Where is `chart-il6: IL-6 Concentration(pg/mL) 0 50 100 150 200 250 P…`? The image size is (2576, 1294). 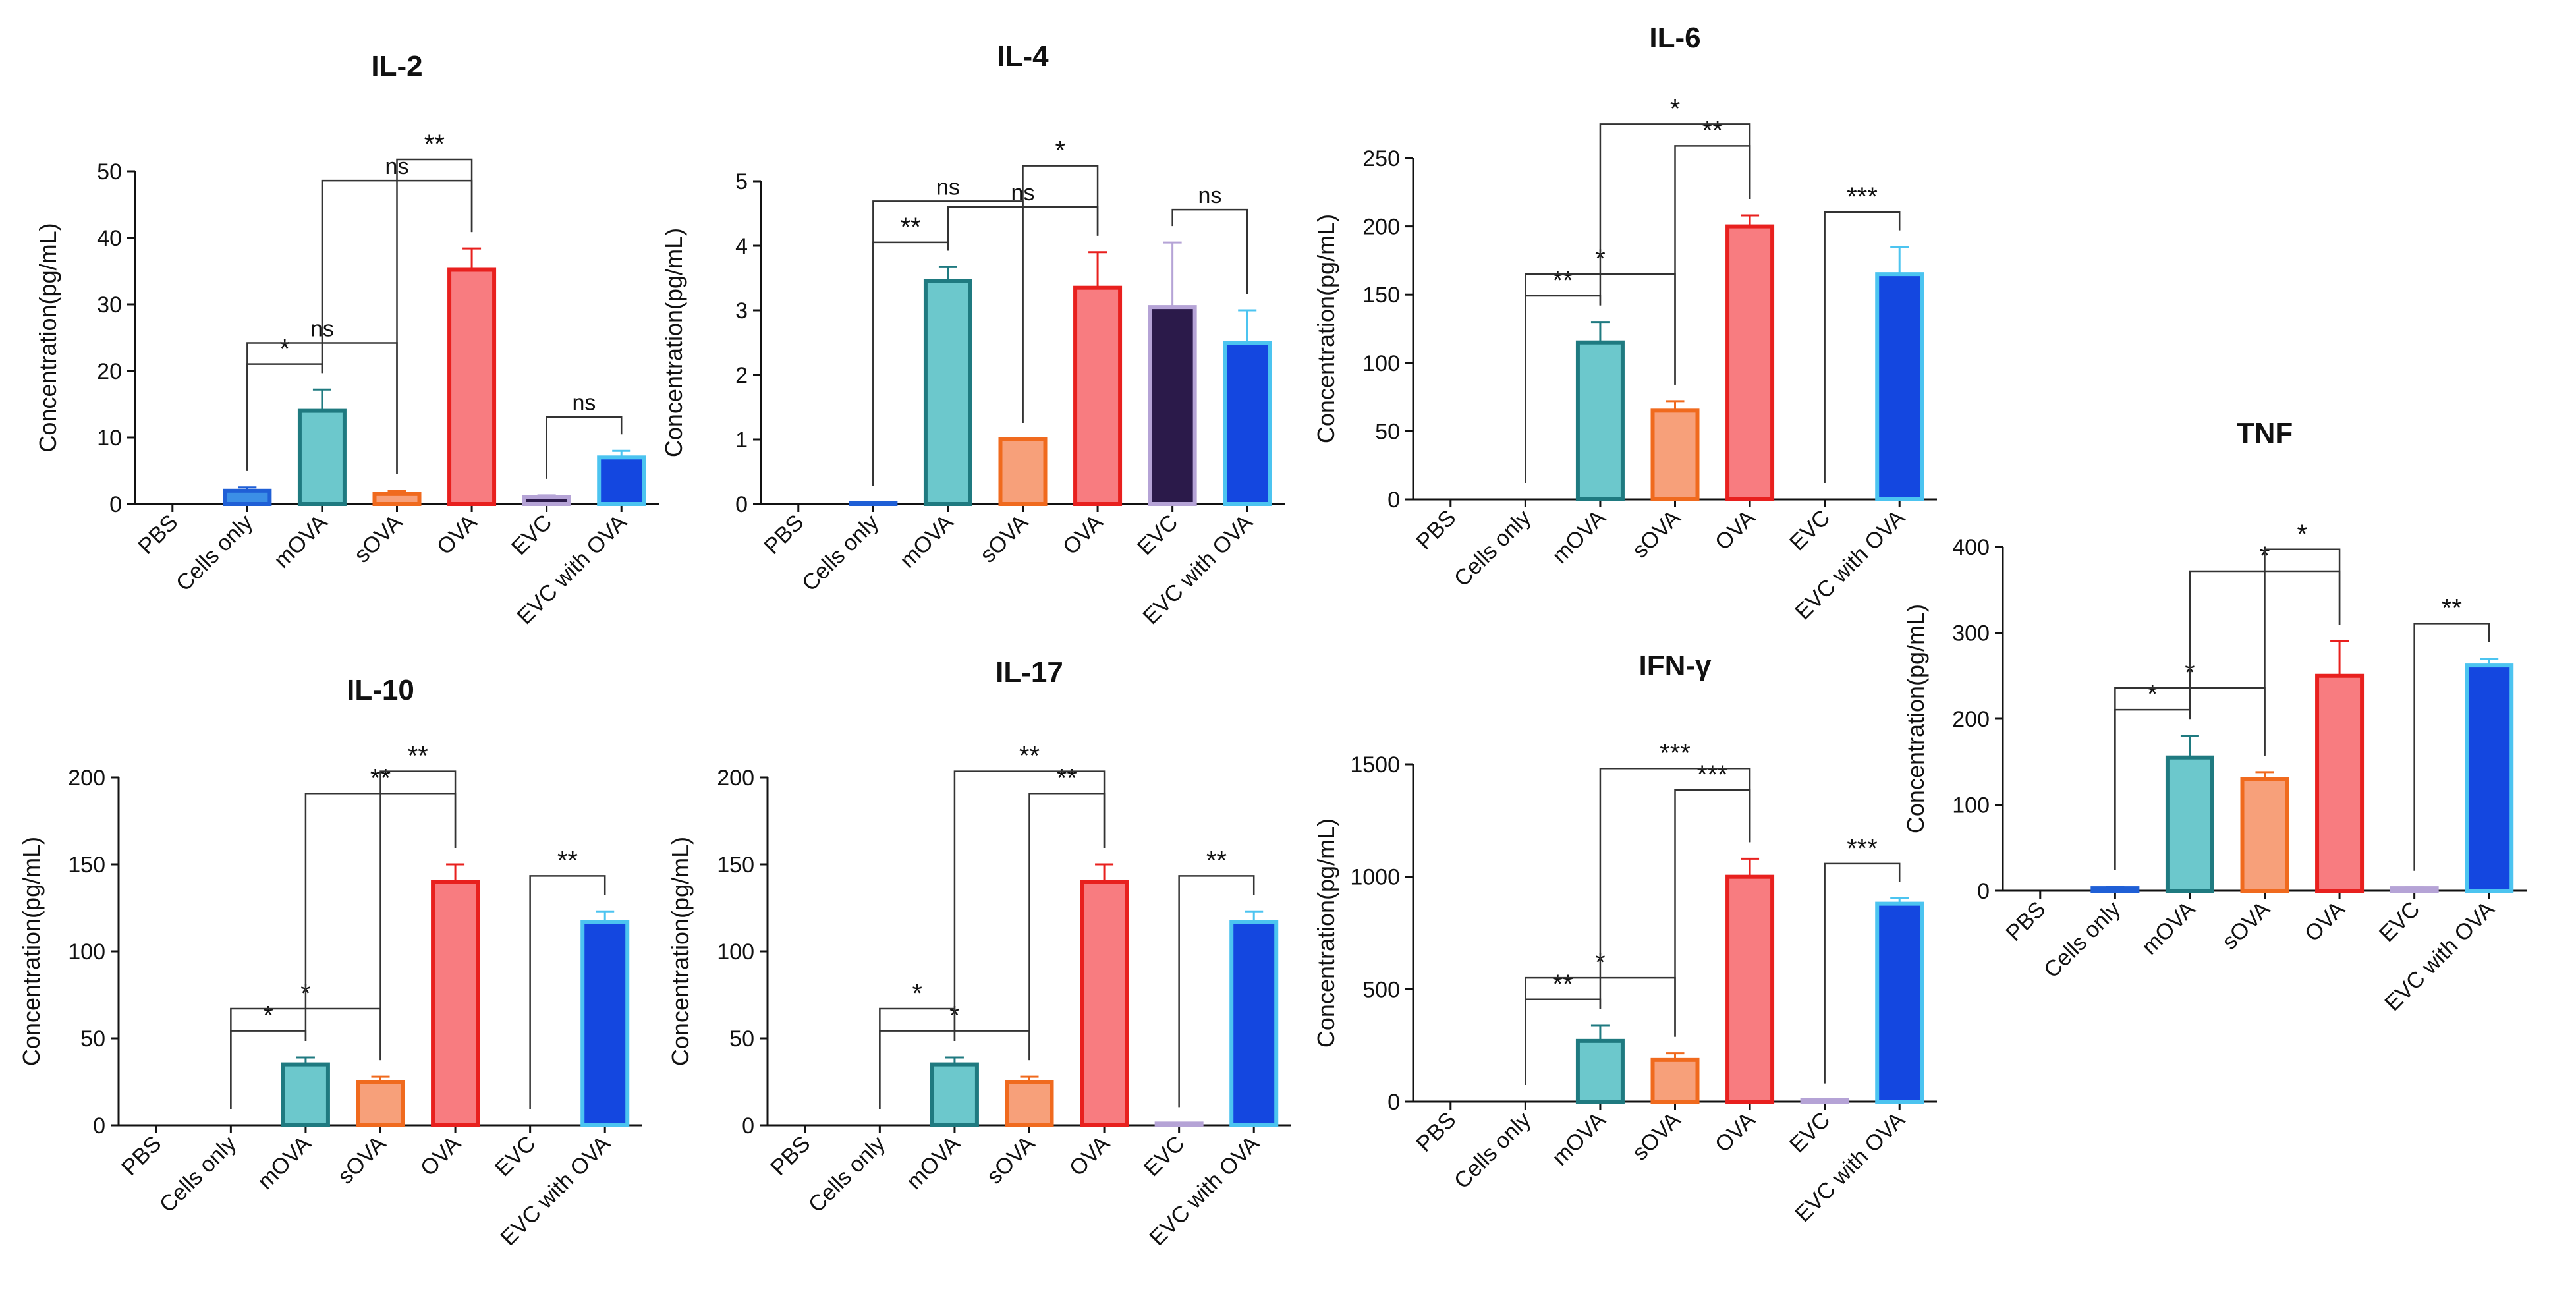 chart-il6: IL-6 Concentration(pg/mL) 0 50 100 150 200 250 P… is located at coordinates (1624, 323).